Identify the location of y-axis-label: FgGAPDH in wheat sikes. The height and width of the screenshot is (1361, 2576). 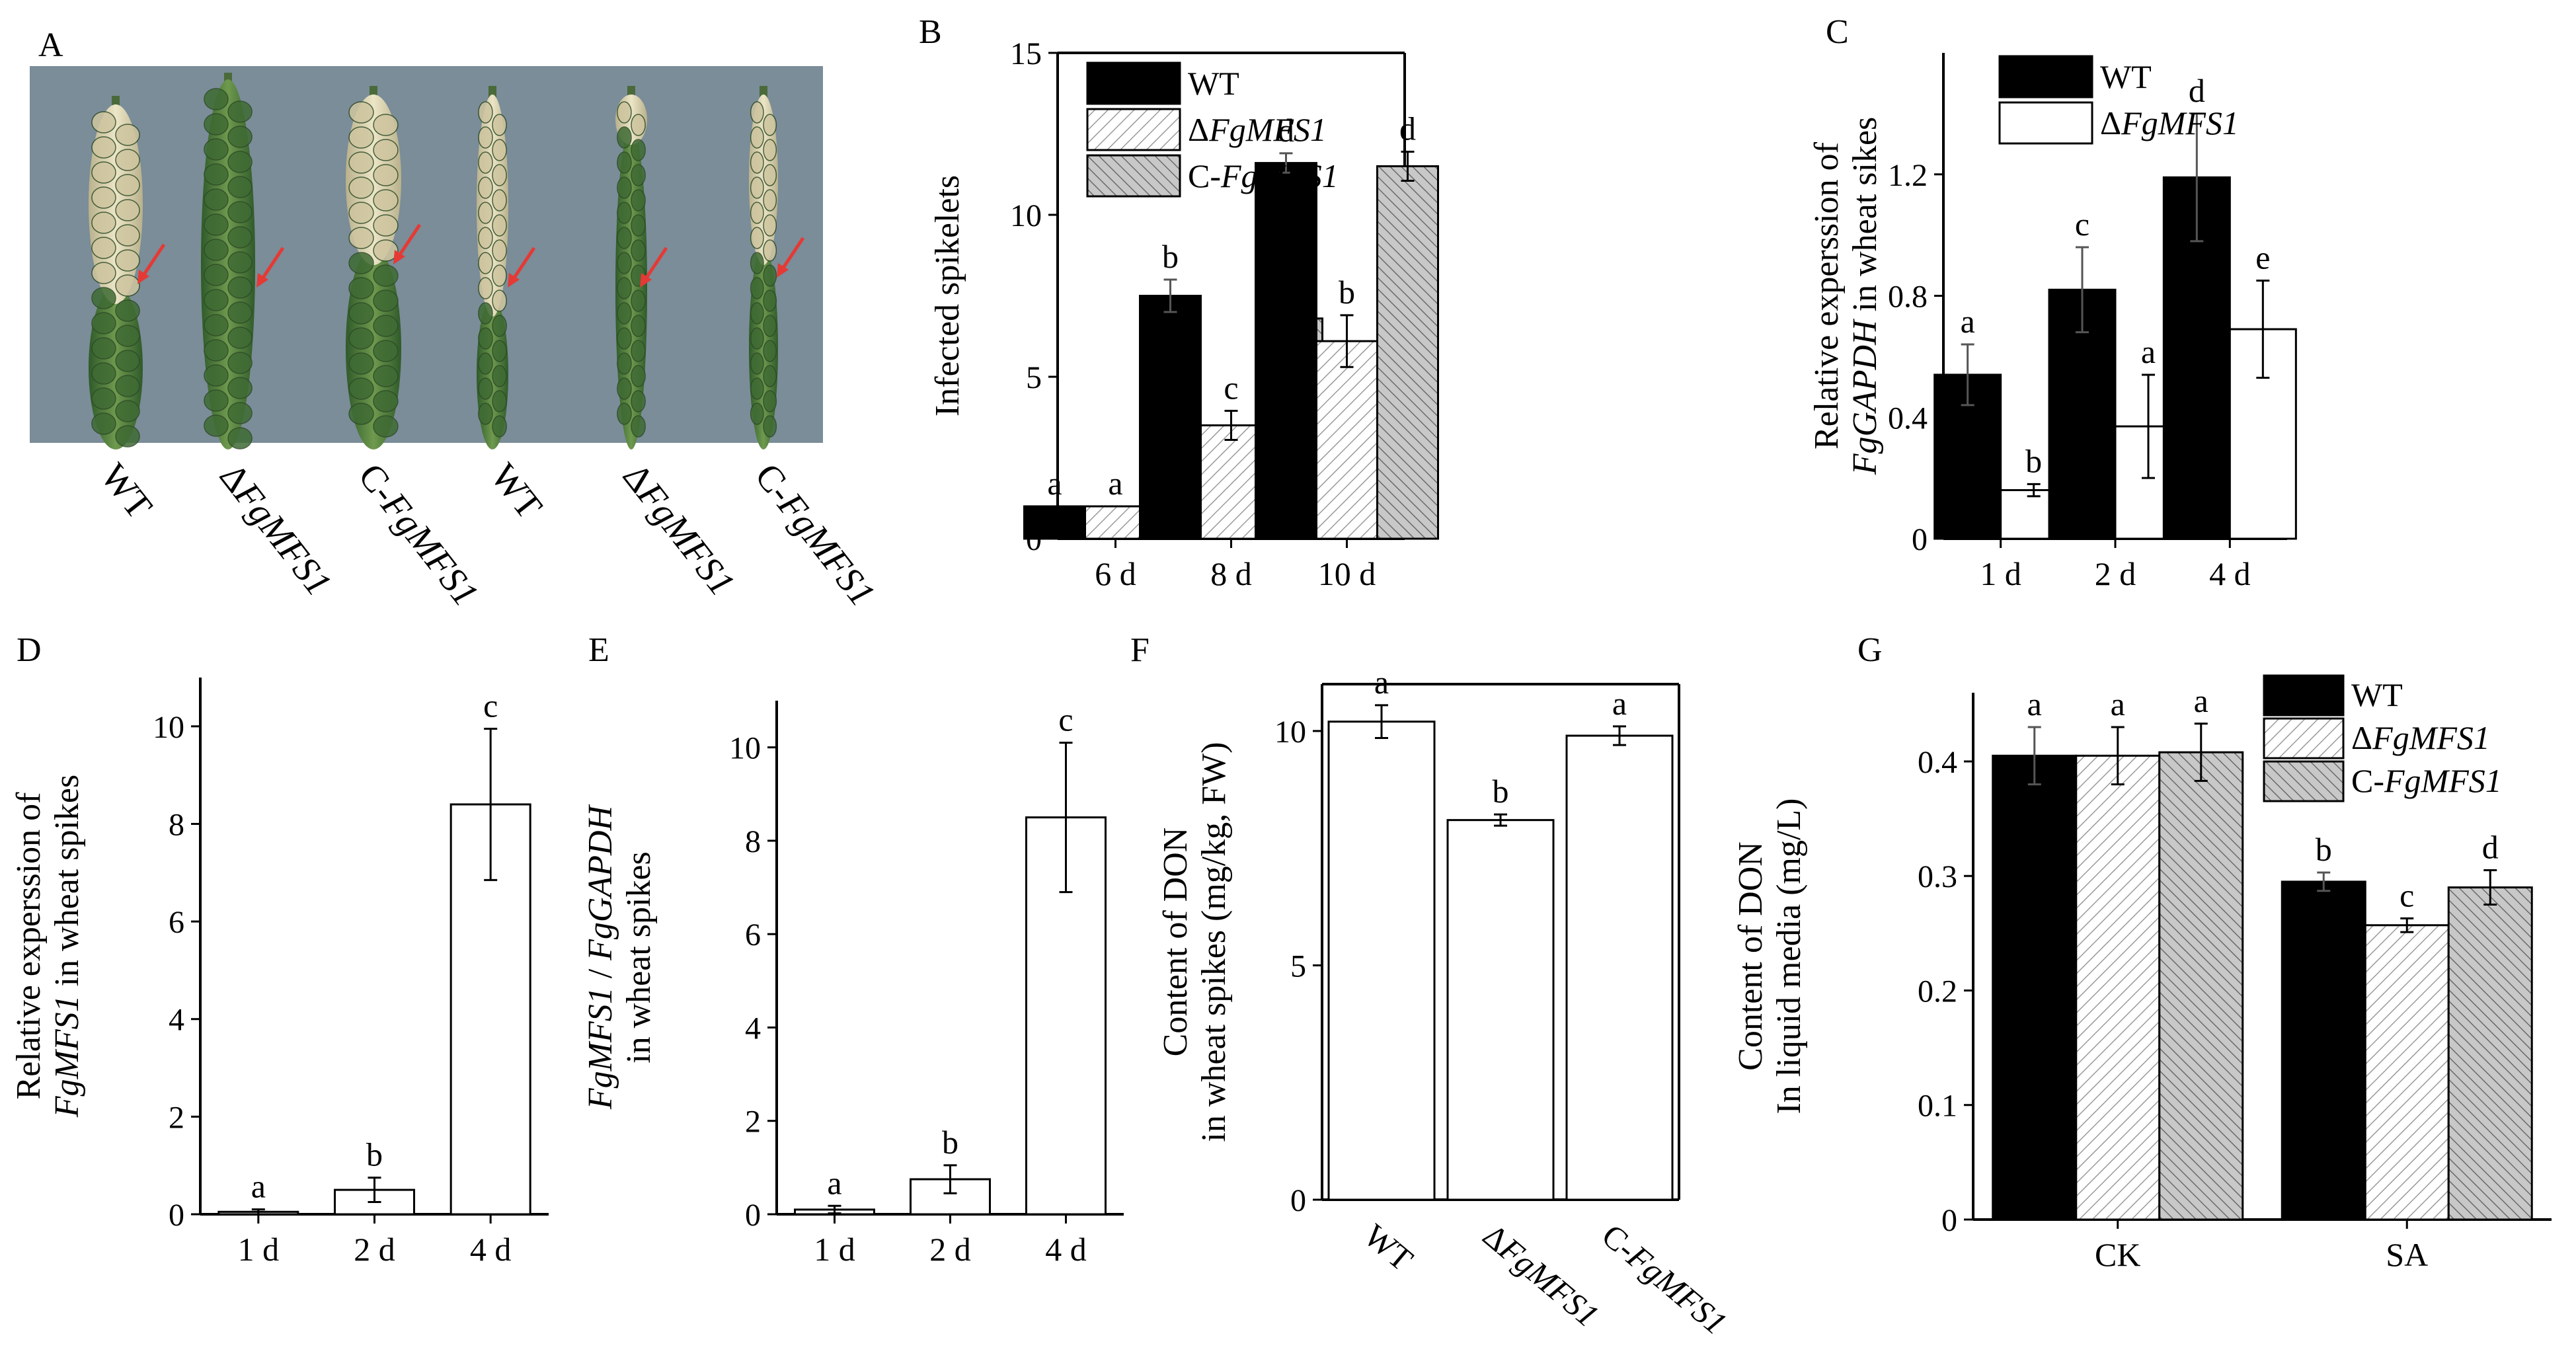
(1865, 296).